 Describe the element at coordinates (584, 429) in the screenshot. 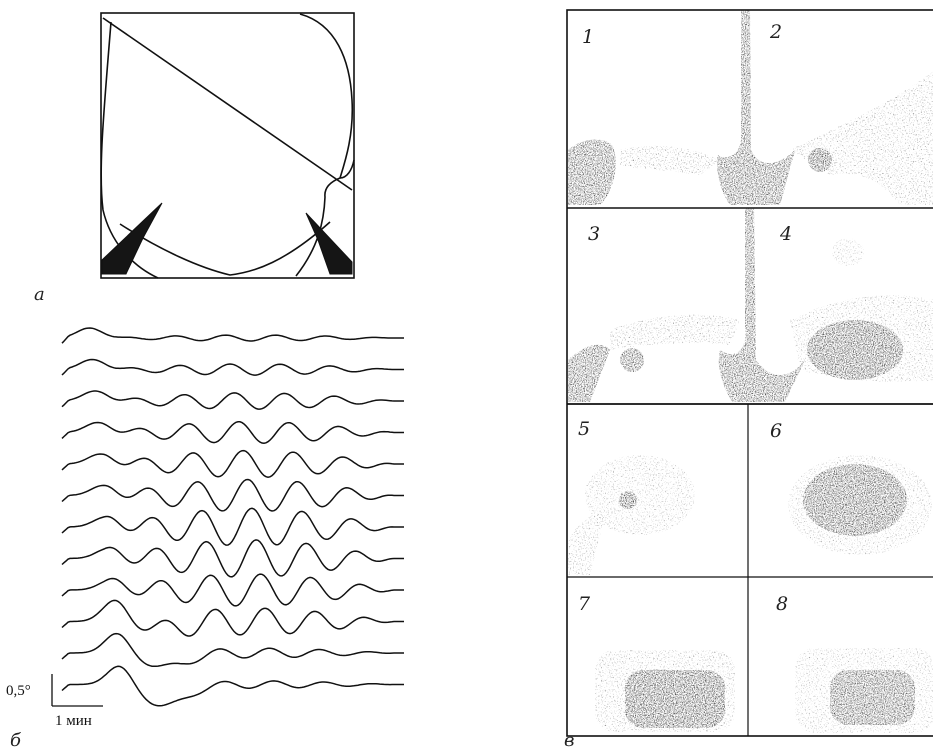

I see `frame-number-5: 5` at that location.